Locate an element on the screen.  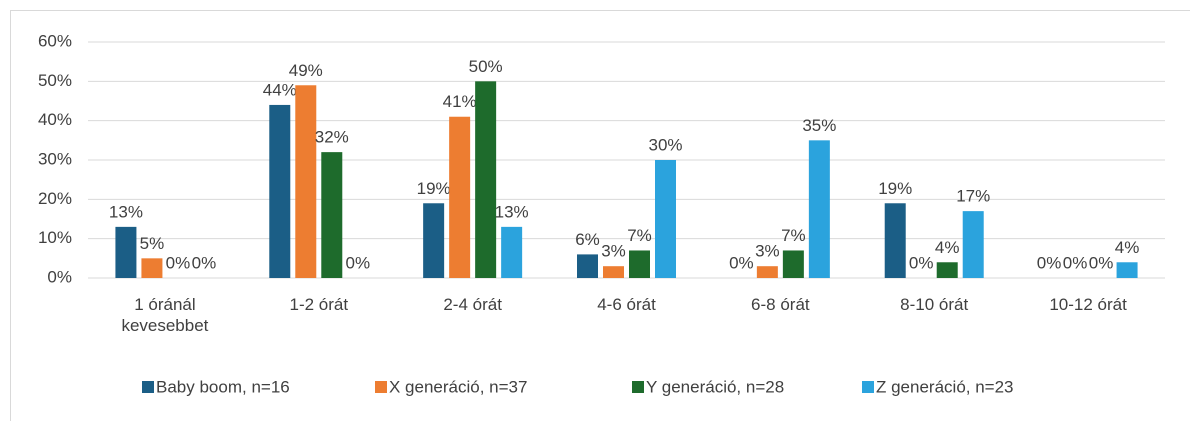
y-tick-label: 60% is located at coordinates (55, 40).